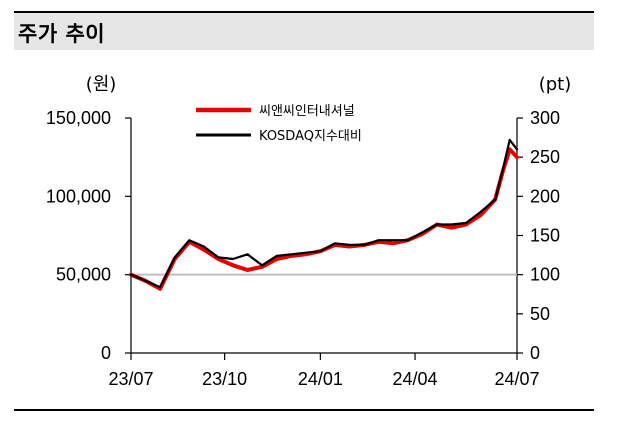 This screenshot has width=621, height=437. Describe the element at coordinates (106, 353) in the screenshot. I see `left-tick-label: 0` at that location.